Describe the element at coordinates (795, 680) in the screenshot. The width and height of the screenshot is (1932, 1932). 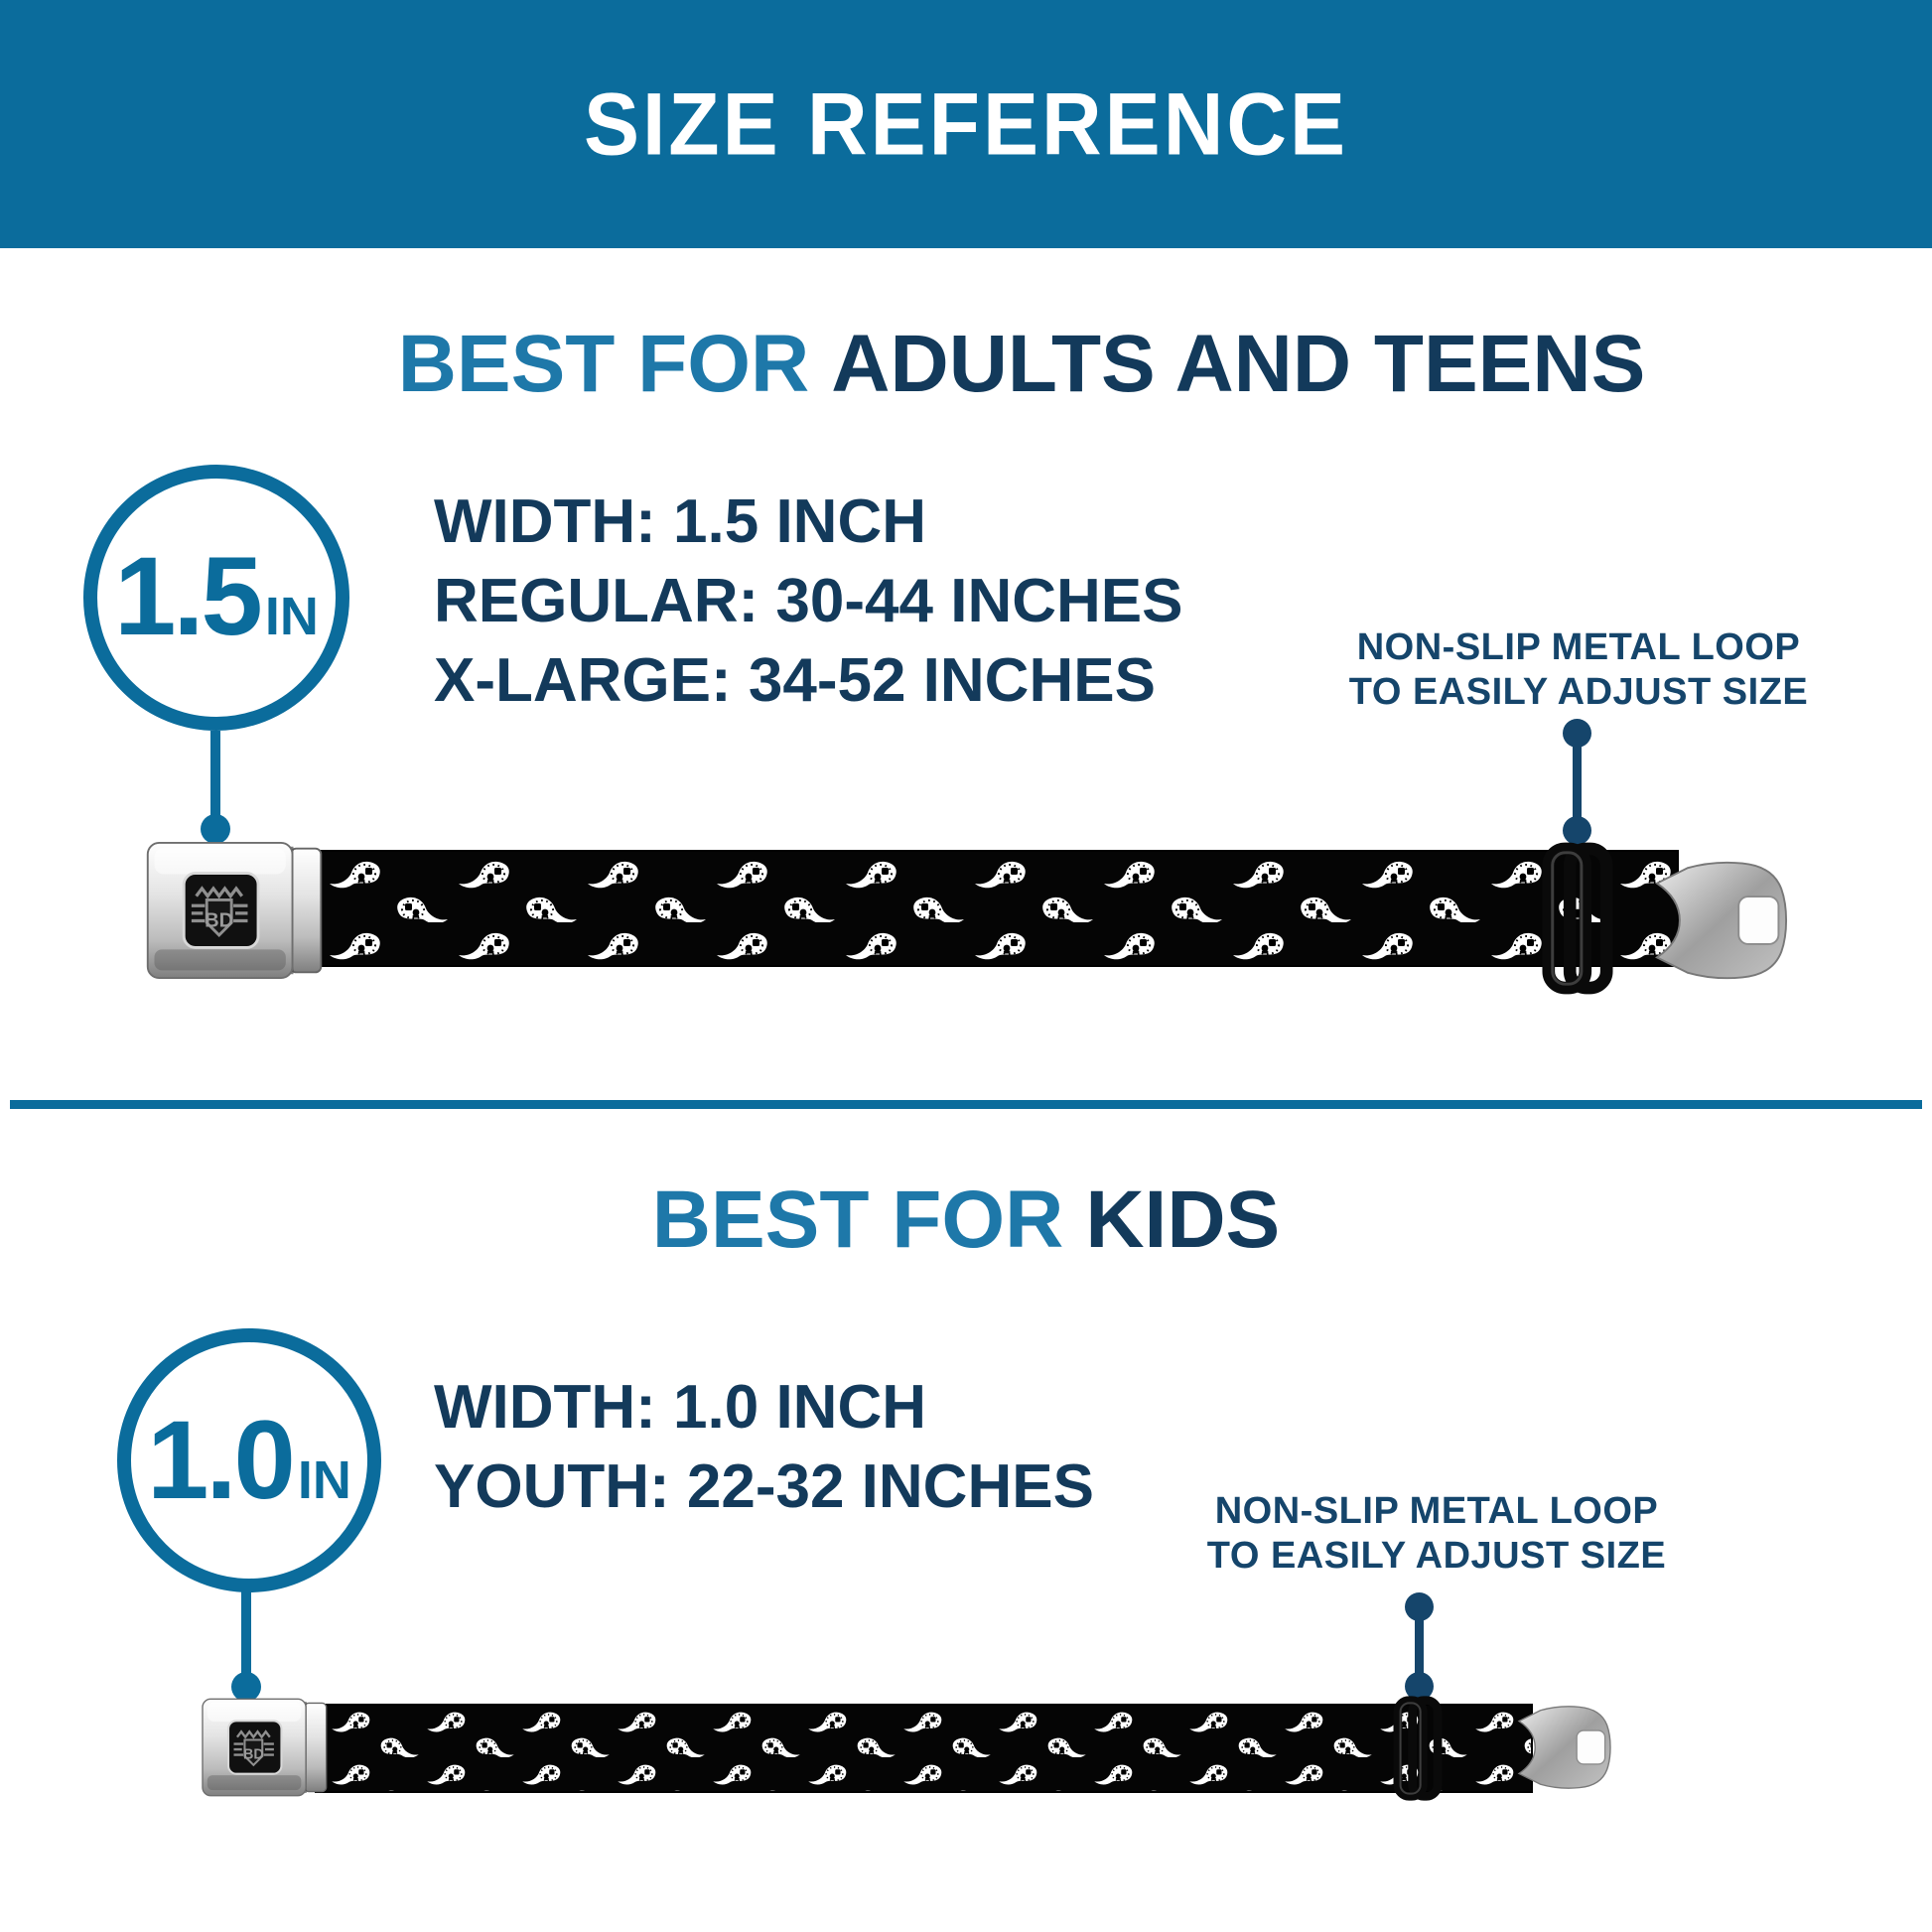
I see `spec-line: X-LARGE: 34-52 INCHES` at that location.